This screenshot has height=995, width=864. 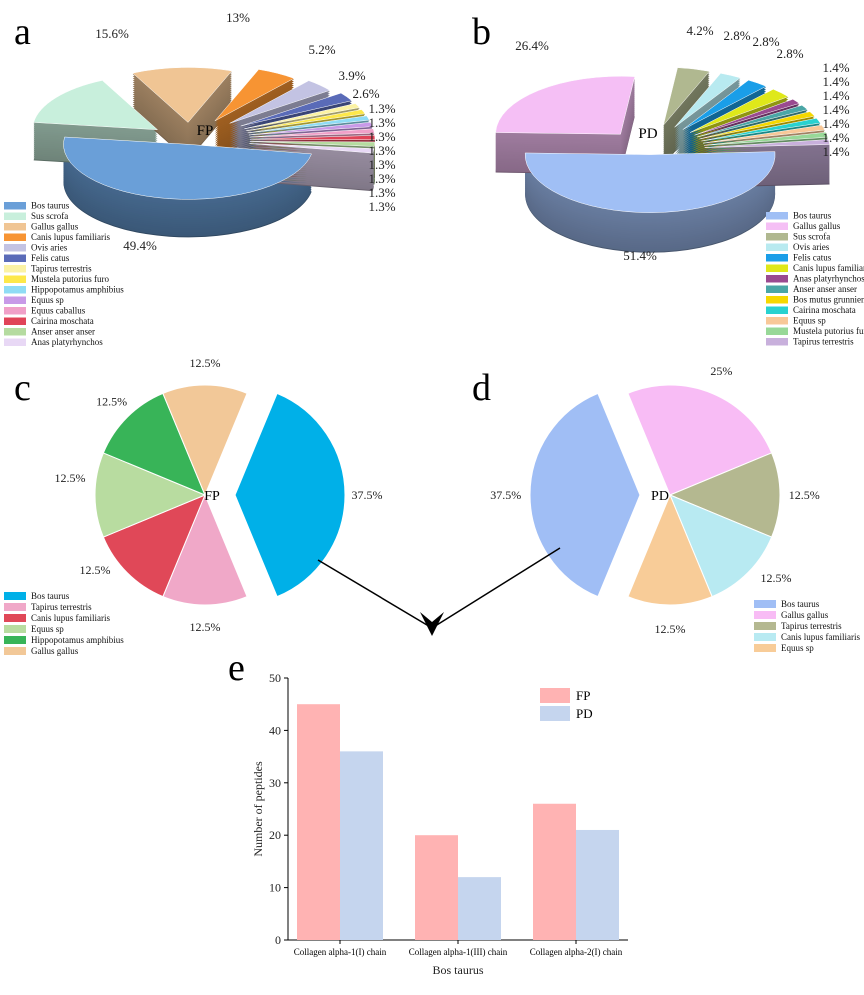 What do you see at coordinates (318, 822) in the screenshot?
I see `bar-fp` at bounding box center [318, 822].